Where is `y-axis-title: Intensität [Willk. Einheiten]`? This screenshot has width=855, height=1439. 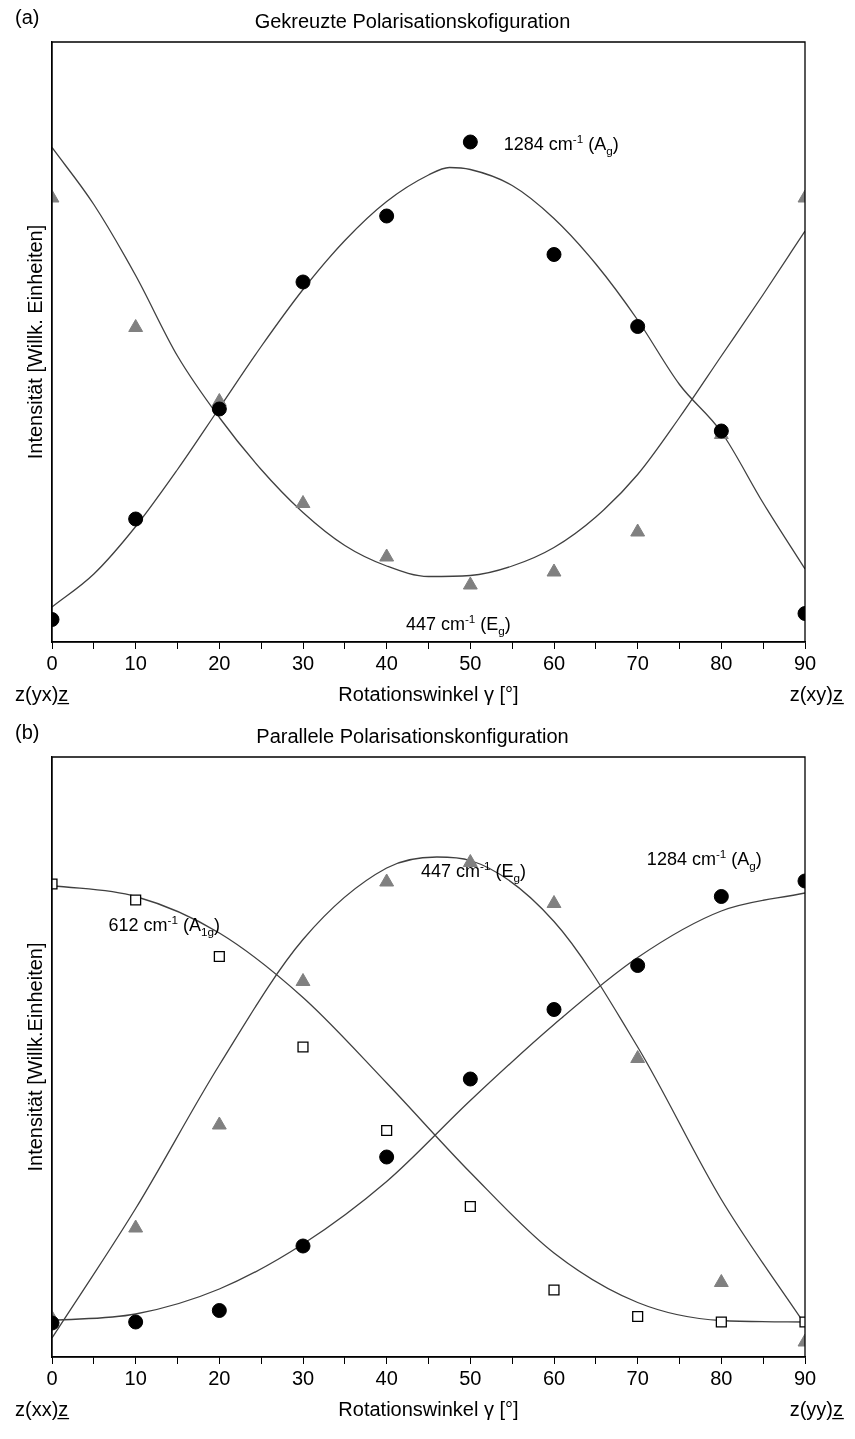
y-axis-title: Intensität [Willk. Einheiten] is located at coordinates (34, 342).